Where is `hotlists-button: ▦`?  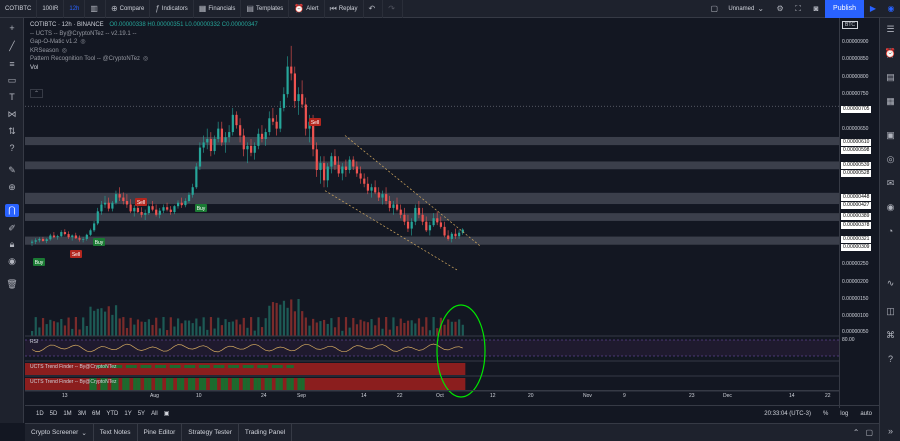 hotlists-button: ▦ is located at coordinates (890, 101).